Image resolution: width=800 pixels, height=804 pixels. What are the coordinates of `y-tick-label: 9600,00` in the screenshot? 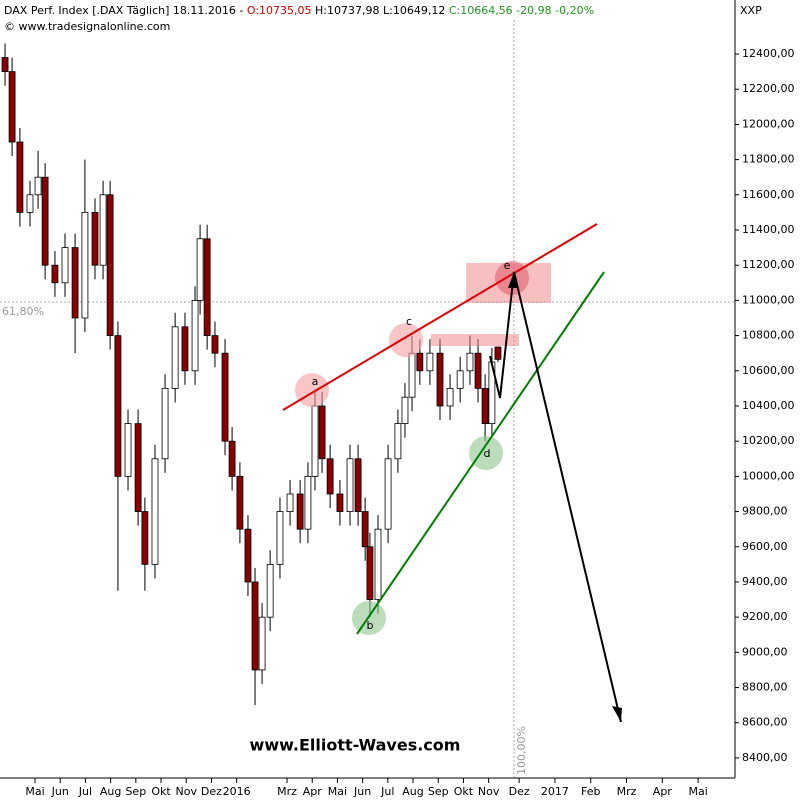 It's located at (765, 546).